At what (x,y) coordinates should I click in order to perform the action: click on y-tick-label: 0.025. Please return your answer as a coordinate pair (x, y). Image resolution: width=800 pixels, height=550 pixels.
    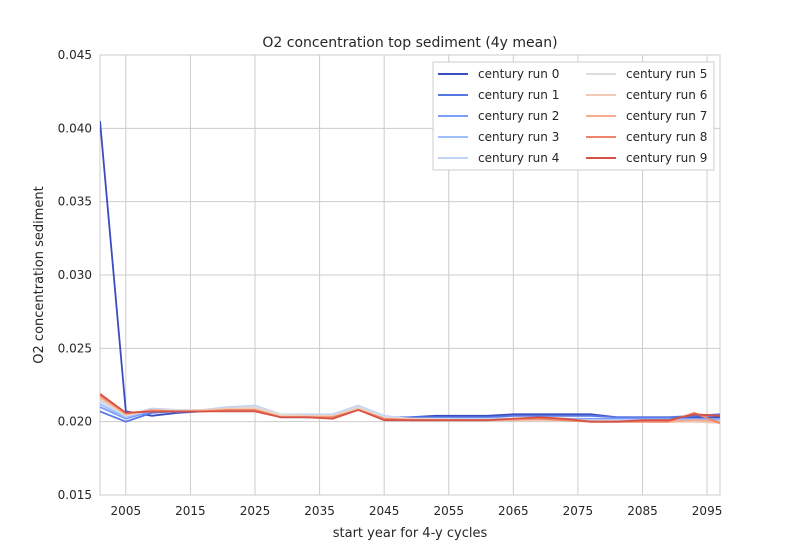
    Looking at the image, I should click on (75, 348).